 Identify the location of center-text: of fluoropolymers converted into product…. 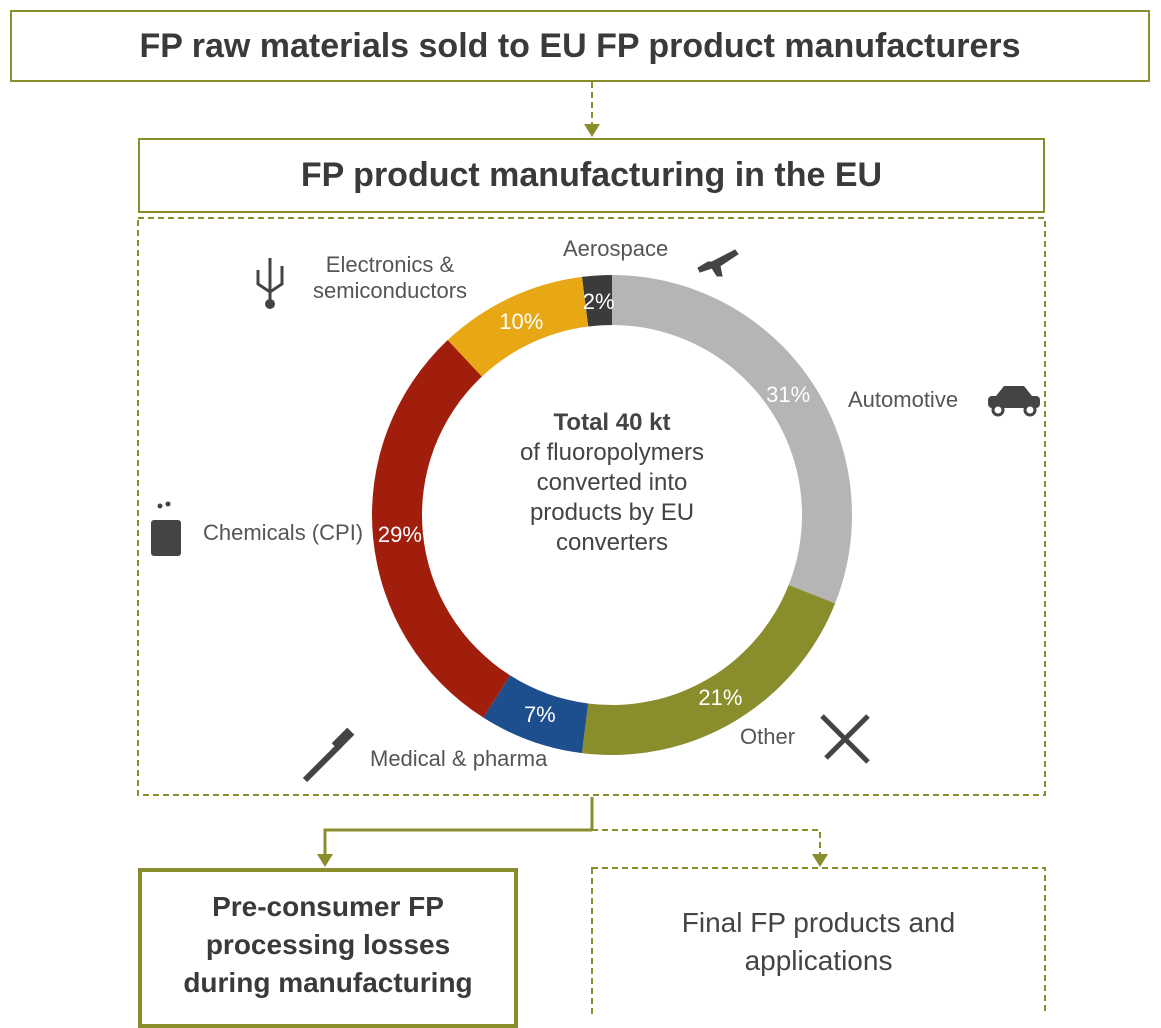
(612, 497).